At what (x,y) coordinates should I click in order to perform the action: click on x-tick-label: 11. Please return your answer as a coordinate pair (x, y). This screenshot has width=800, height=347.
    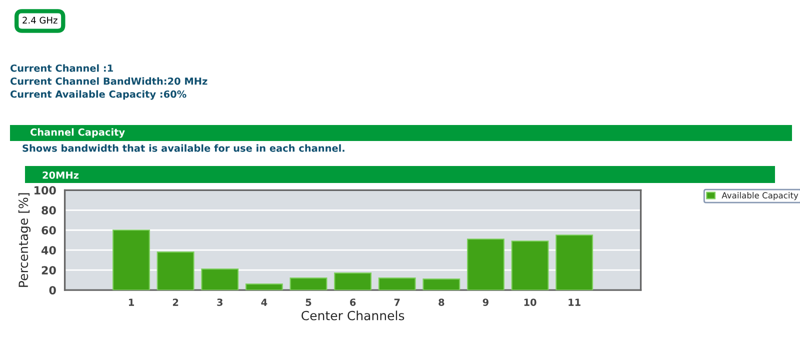
    Looking at the image, I should click on (574, 302).